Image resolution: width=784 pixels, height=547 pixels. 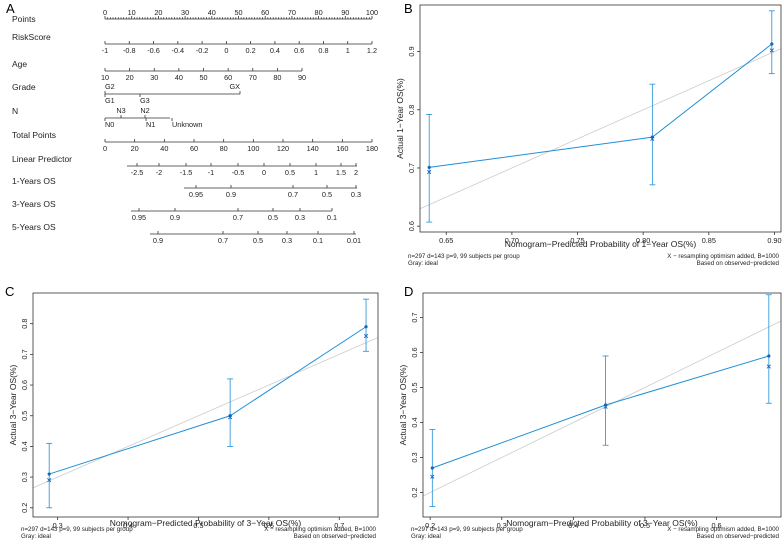 What do you see at coordinates (158, 12) in the screenshot?
I see `nomogram-row-0-tick-label: 20` at bounding box center [158, 12].